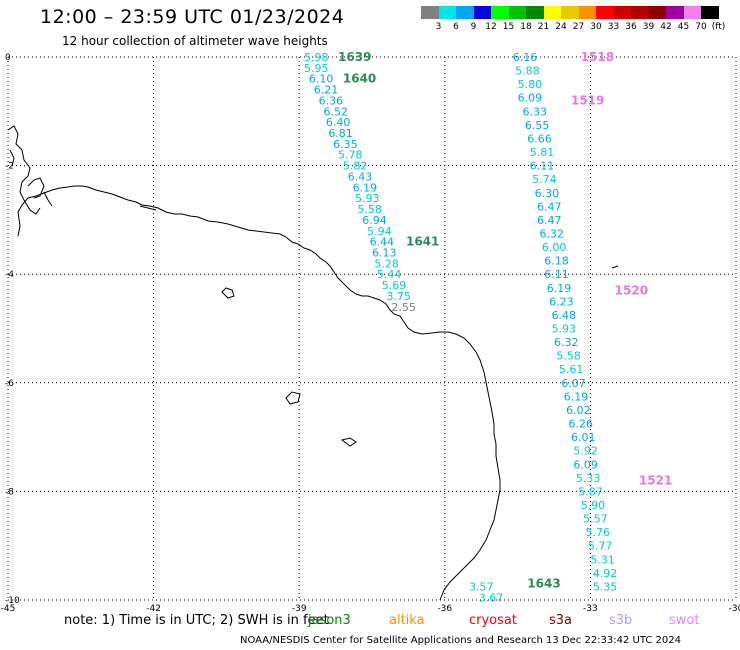 Image resolution: width=740 pixels, height=650 pixels. What do you see at coordinates (648, 27) in the screenshot?
I see `color-scale-label: 39` at bounding box center [648, 27].